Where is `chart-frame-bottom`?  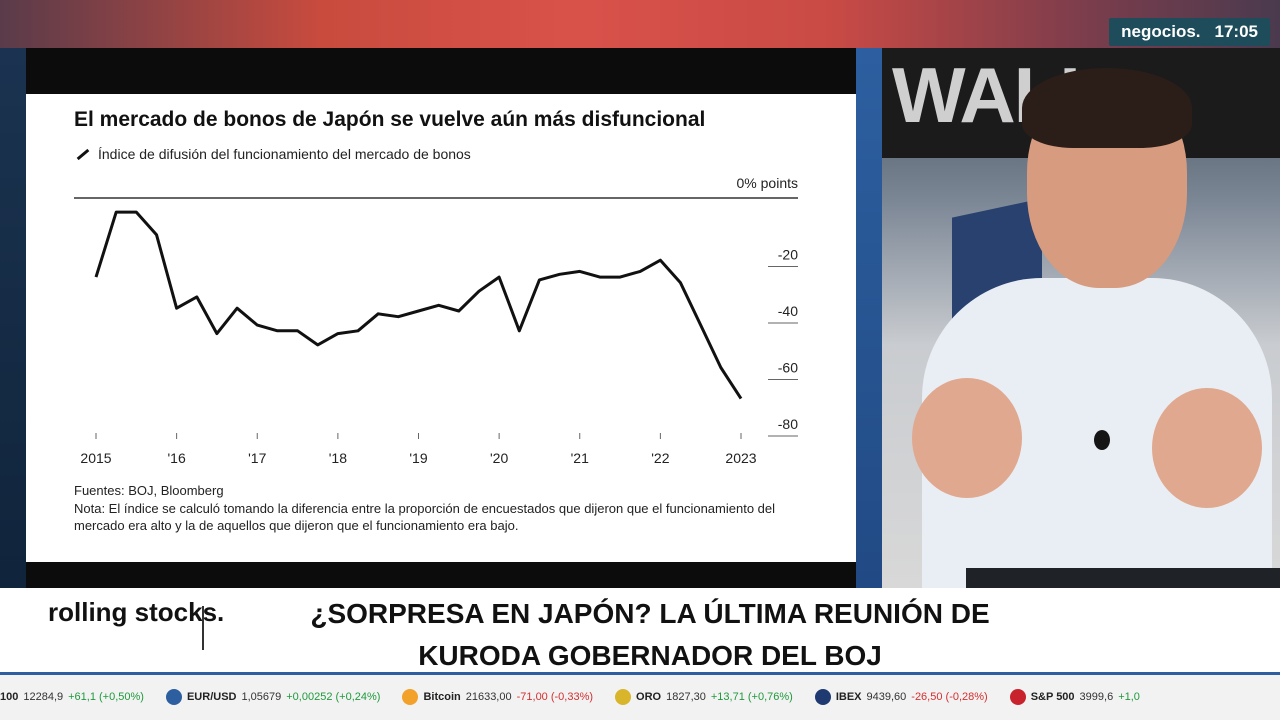 chart-frame-bottom is located at coordinates (441, 575).